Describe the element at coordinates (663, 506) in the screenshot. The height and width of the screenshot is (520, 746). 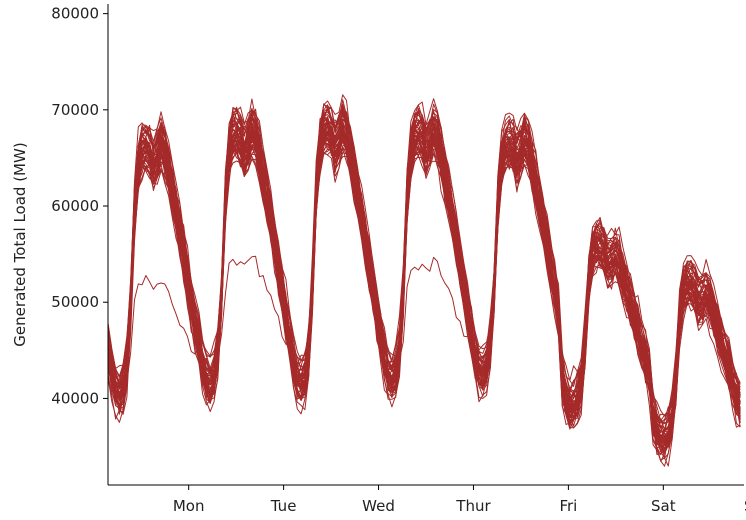
I see `x-tick-label: Sat` at that location.